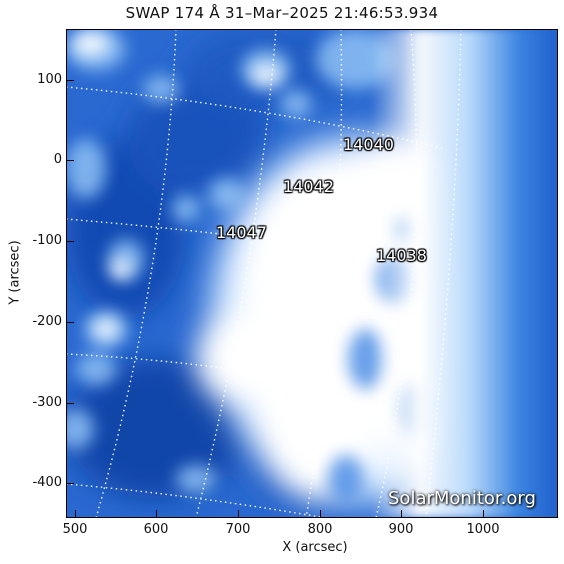 This screenshot has height=564, width=564. What do you see at coordinates (238, 529) in the screenshot?
I see `x-tick-label: 700` at bounding box center [238, 529].